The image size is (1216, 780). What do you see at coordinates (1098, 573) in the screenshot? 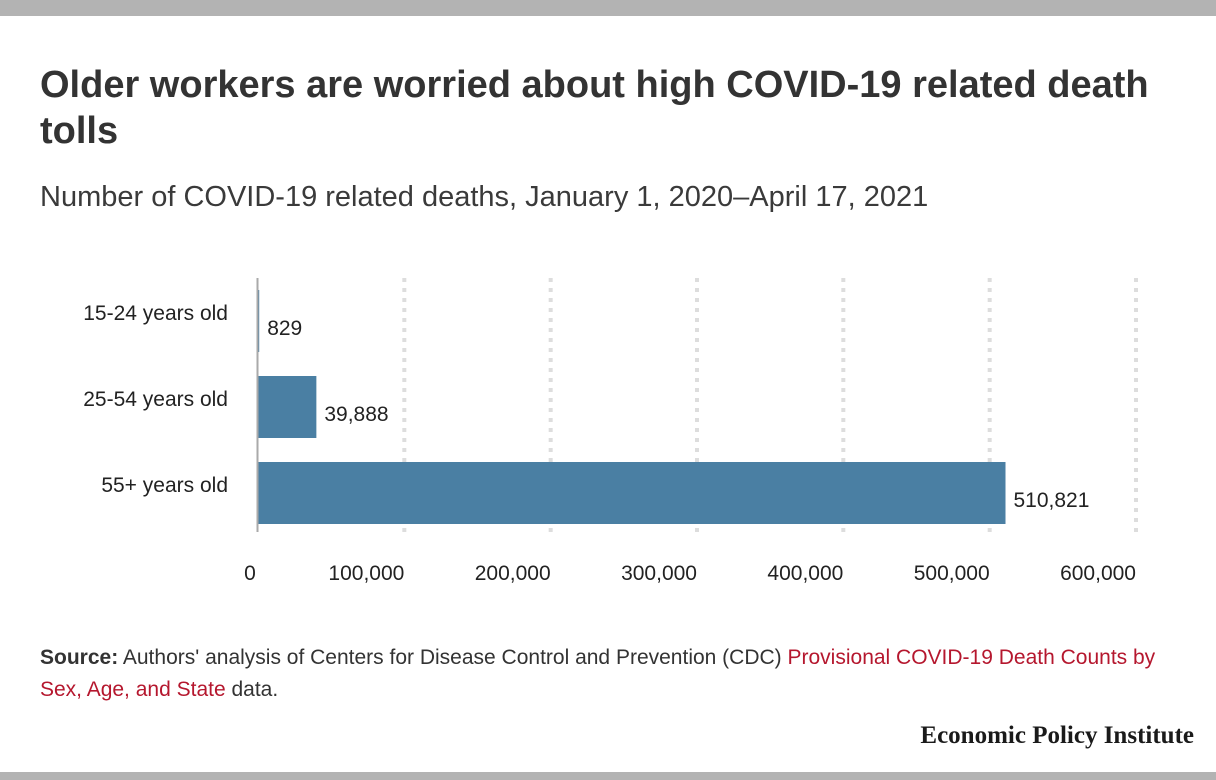
I see `x-tick-label: 600,000` at bounding box center [1098, 573].